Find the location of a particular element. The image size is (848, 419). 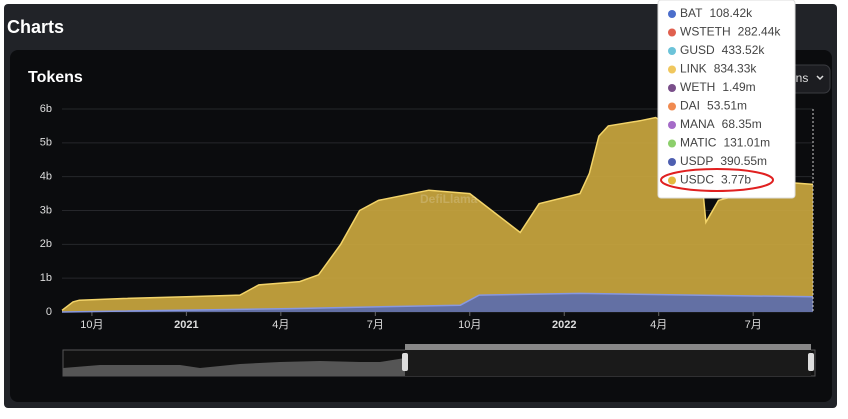

tooltip-value: 1.49m is located at coordinates (738, 87).